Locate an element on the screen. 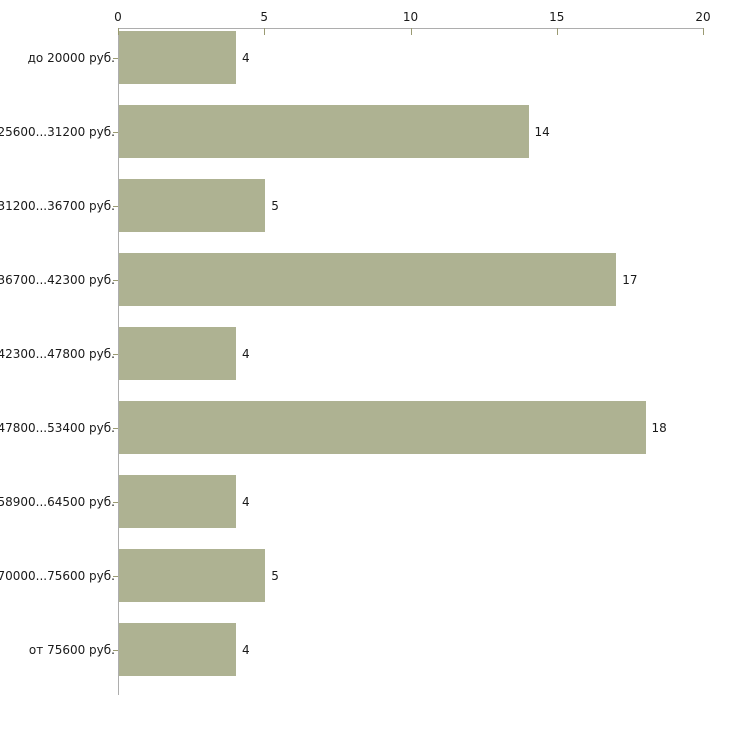 The height and width of the screenshot is (730, 730). category-label: 31200...36700 руб. is located at coordinates (57, 205).